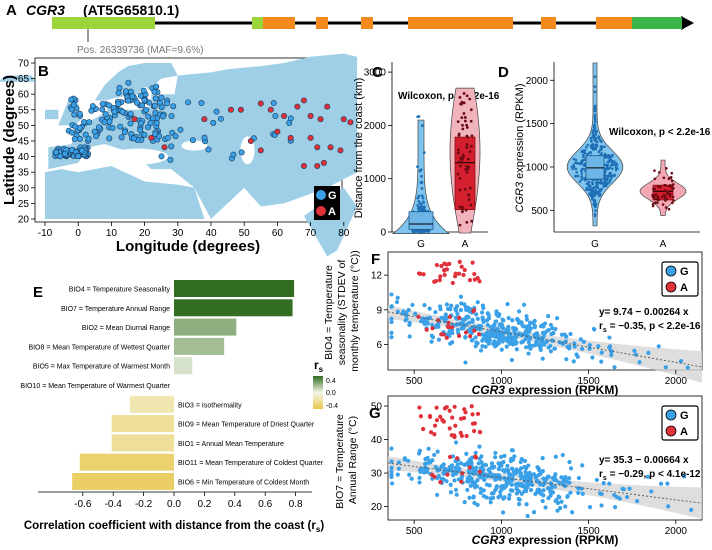  I want to click on d-y-tick-label: 2000, so click(537, 81).